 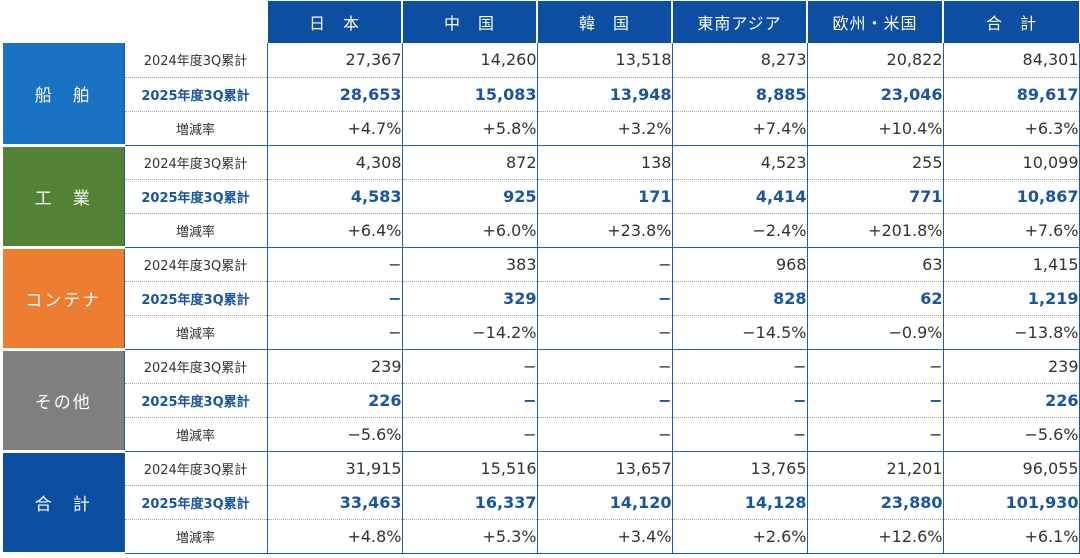 I want to click on table-cell: +12.6%, so click(x=875, y=536).